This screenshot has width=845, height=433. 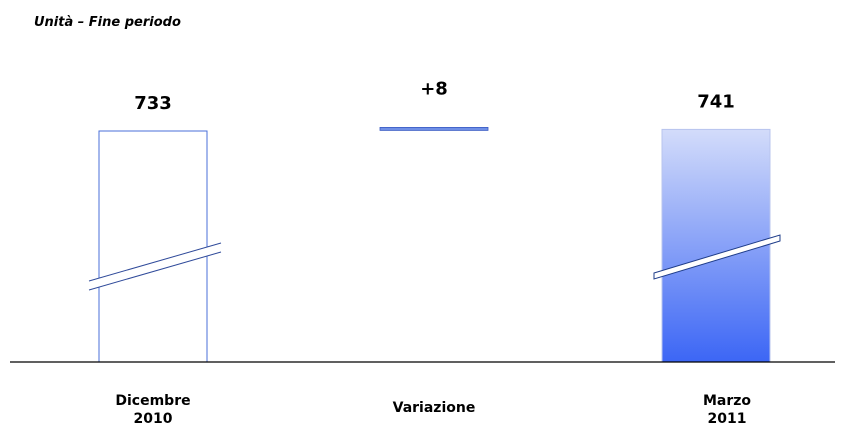 I want to click on category-label-2: Marzo 2011, so click(x=727, y=410).